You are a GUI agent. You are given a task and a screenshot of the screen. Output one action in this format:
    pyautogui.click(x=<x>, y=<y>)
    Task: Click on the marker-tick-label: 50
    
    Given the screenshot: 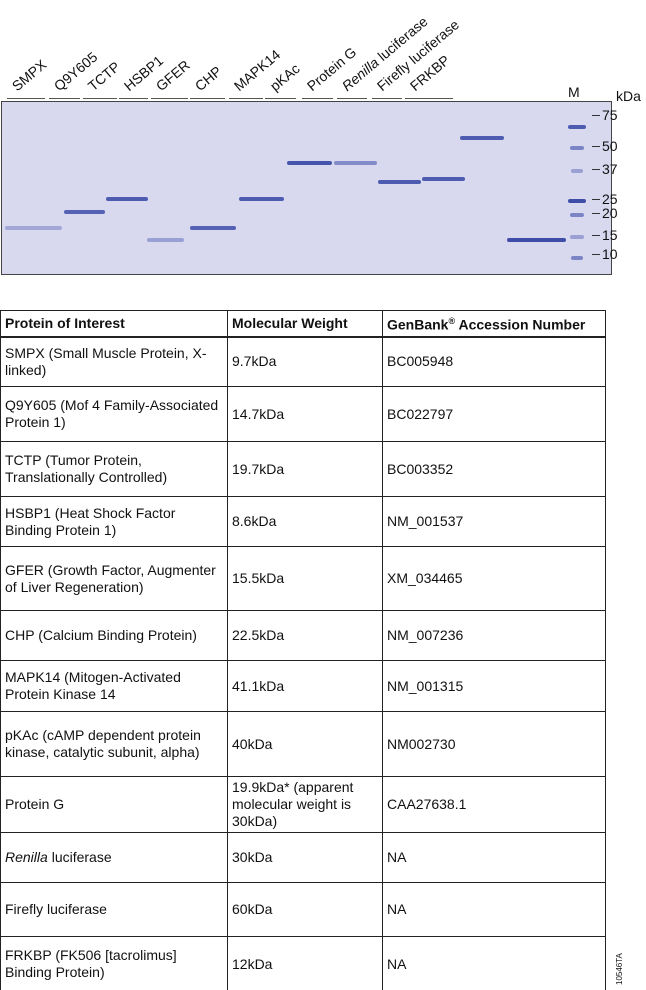 What is the action you would take?
    pyautogui.click(x=610, y=146)
    